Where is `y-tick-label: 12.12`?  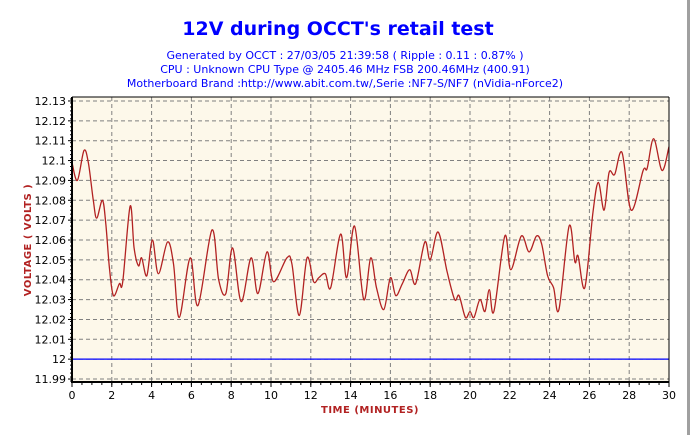 y-tick-label: 12.12 is located at coordinates (51, 121).